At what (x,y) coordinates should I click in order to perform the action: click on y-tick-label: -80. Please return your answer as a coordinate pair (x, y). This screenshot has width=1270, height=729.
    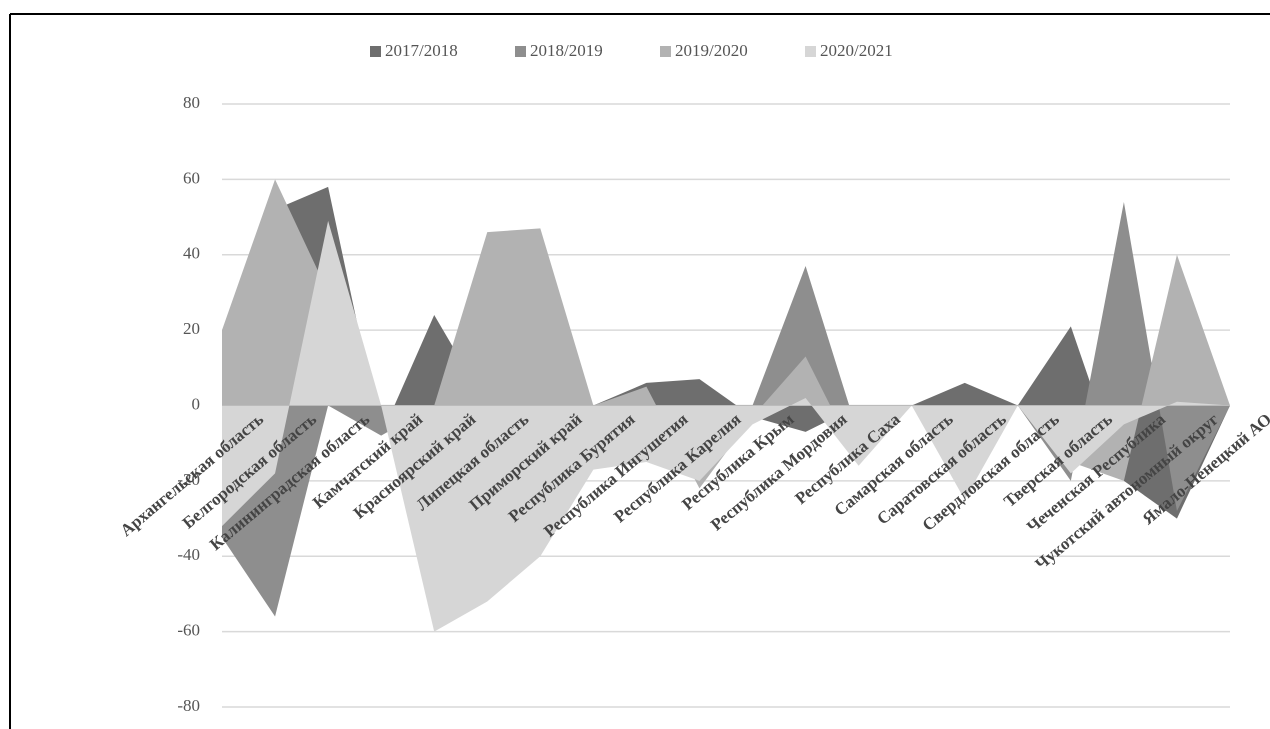
    Looking at the image, I should click on (188, 705).